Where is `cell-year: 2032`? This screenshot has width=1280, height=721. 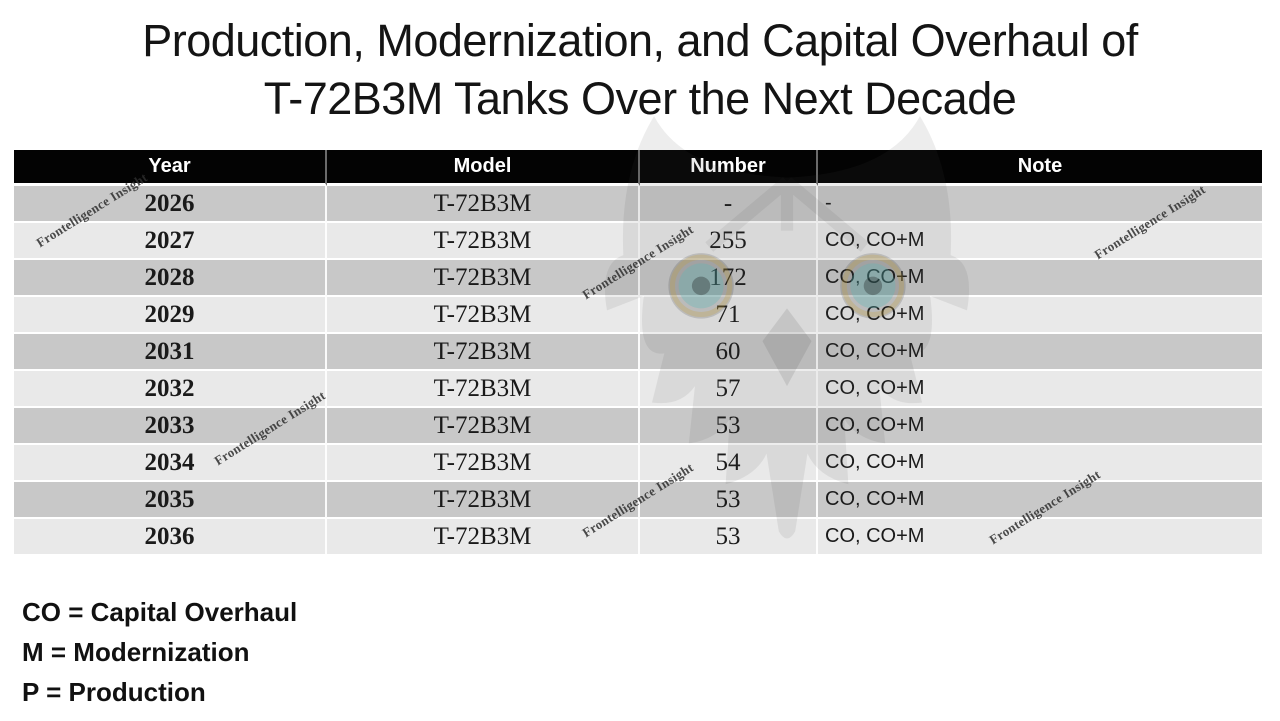 cell-year: 2032 is located at coordinates (170, 389).